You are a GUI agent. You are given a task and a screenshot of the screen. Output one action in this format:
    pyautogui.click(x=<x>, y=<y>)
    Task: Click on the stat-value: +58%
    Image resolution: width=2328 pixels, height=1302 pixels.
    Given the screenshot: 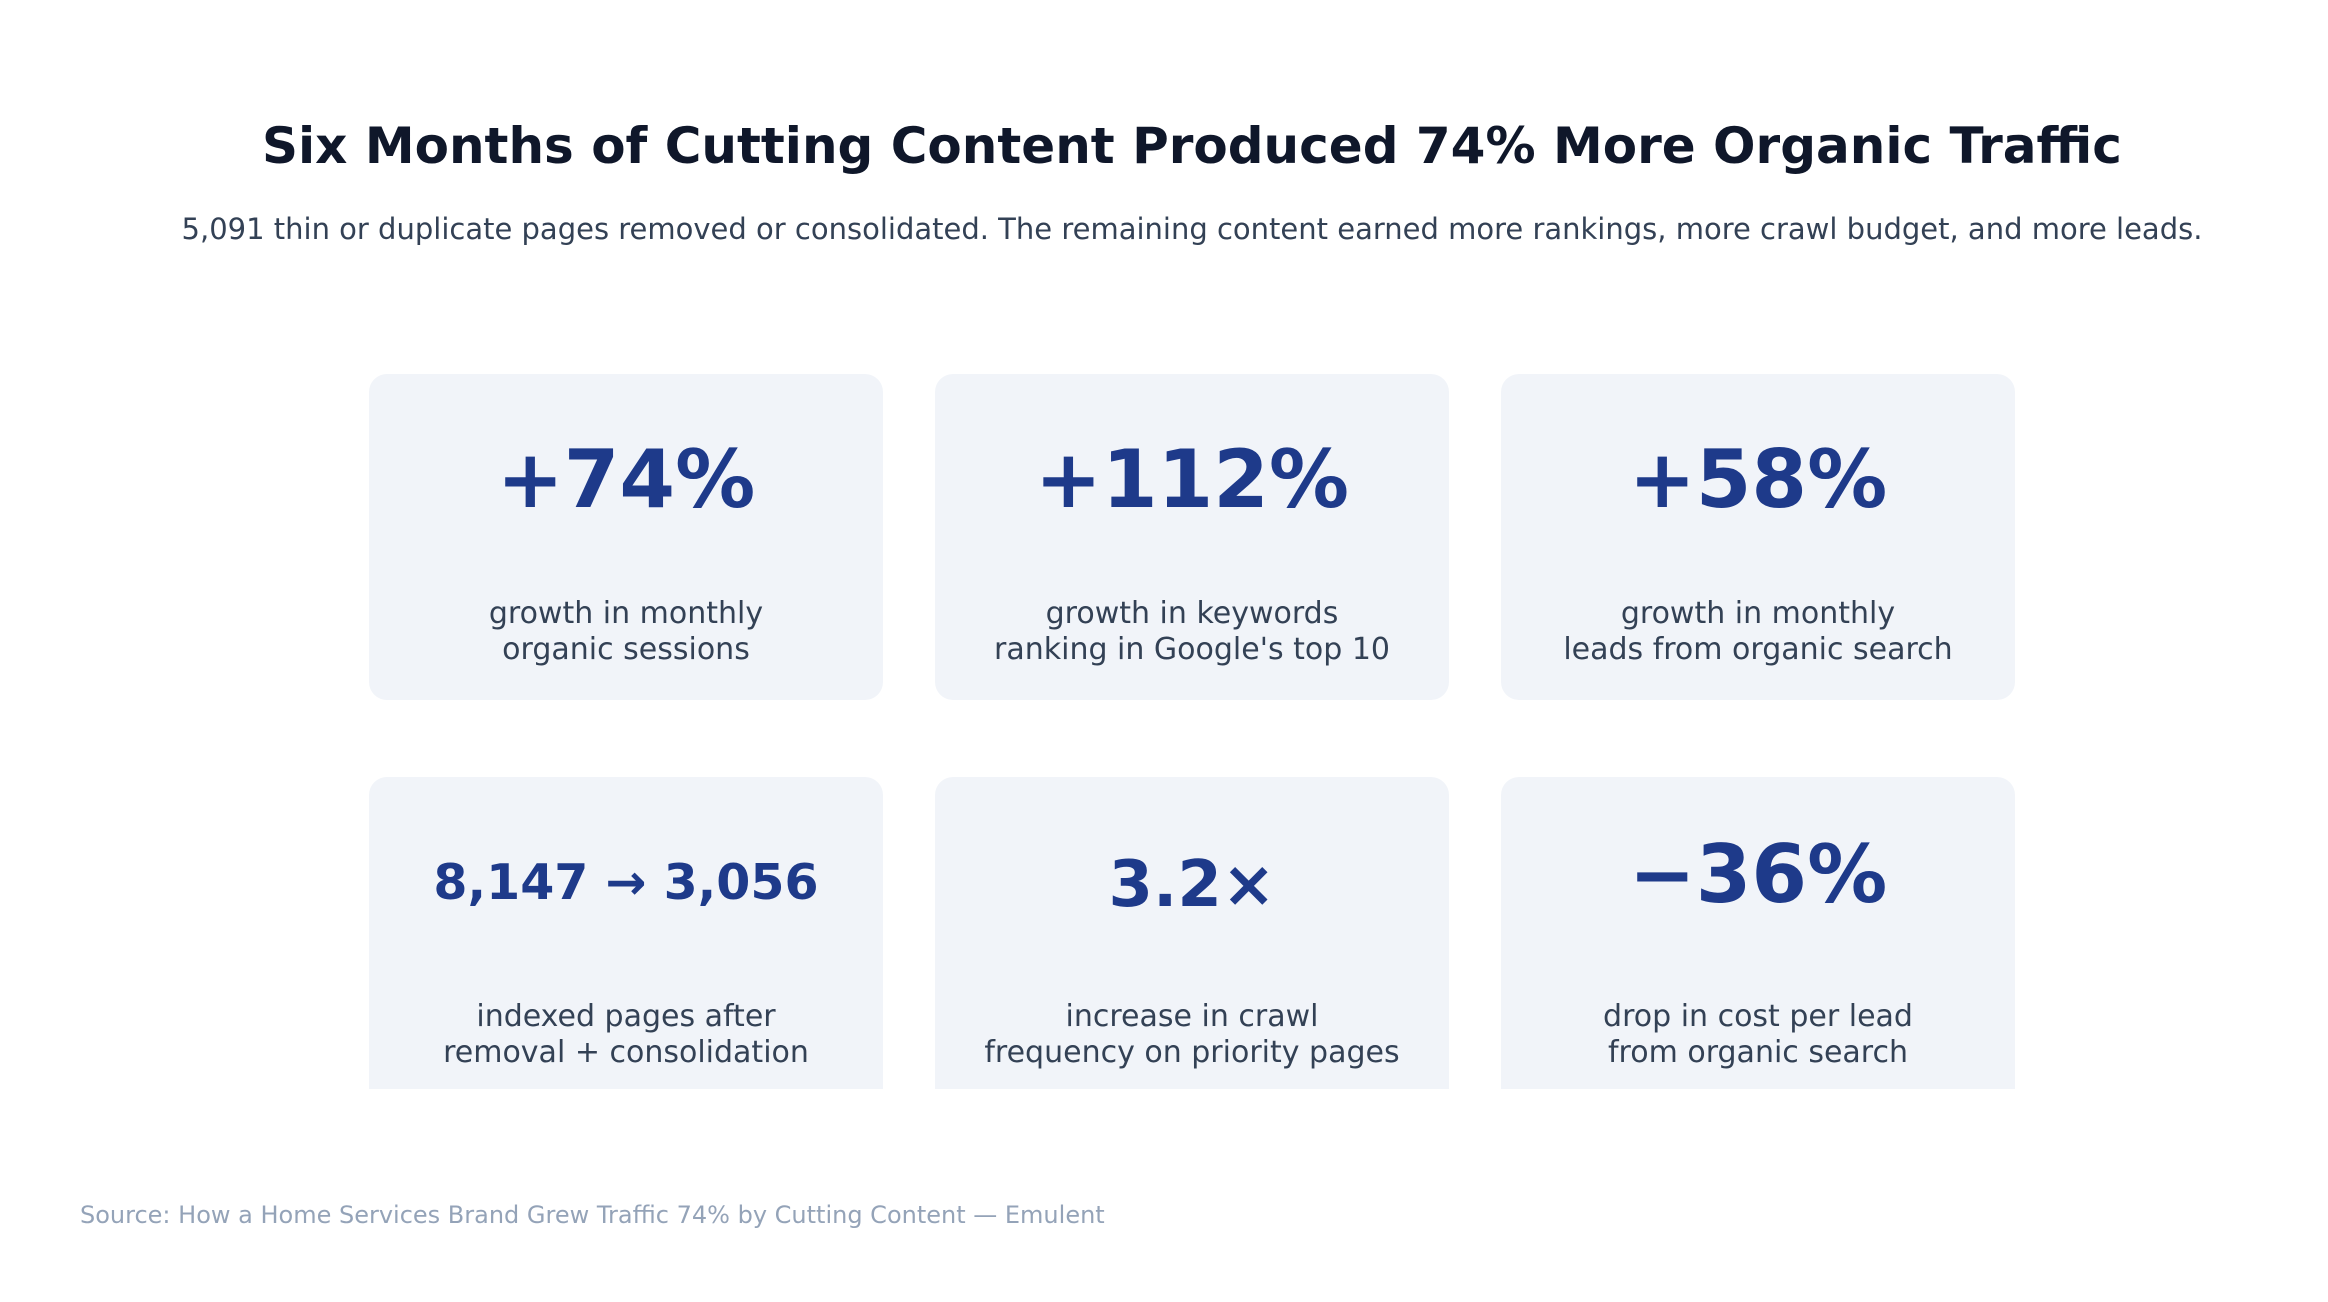 What is the action you would take?
    pyautogui.click(x=1758, y=479)
    